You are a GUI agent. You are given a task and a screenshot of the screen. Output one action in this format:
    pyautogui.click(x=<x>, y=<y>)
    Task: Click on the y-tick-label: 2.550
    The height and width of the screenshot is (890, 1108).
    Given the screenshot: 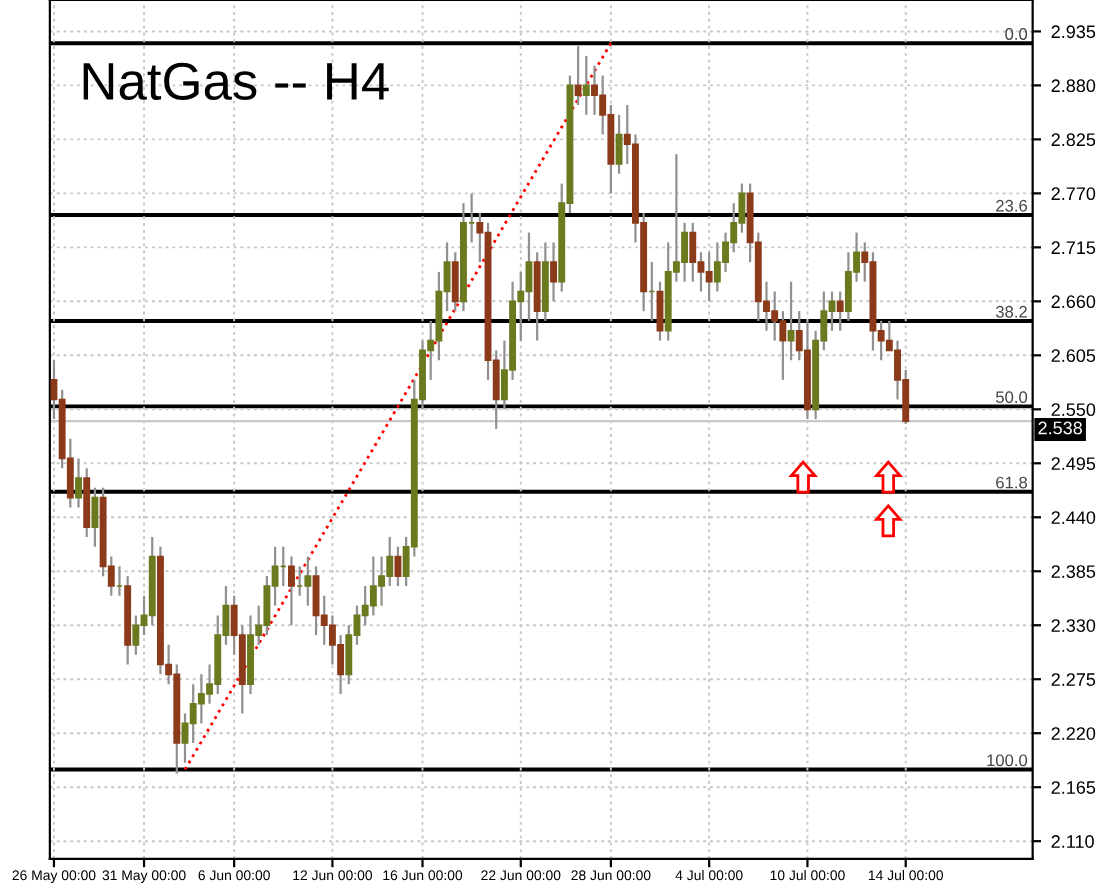 What is the action you would take?
    pyautogui.click(x=1073, y=410)
    